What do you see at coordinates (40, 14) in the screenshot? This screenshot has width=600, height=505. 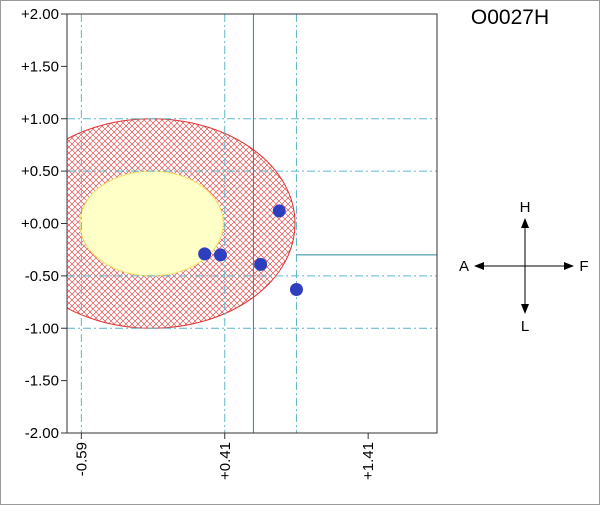 I see `y-tick-label: +2.00` at bounding box center [40, 14].